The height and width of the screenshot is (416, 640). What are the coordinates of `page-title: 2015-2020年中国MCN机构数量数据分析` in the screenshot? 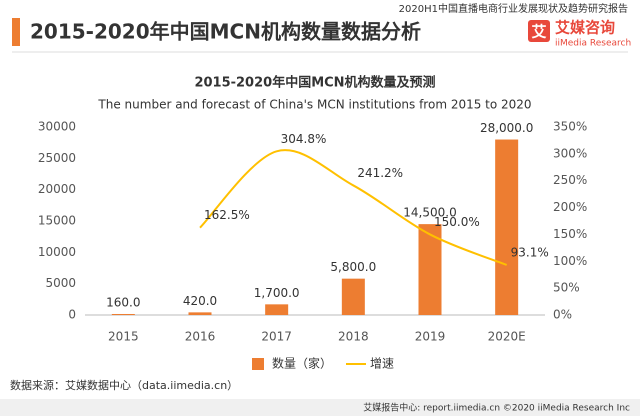 It's located at (225, 32).